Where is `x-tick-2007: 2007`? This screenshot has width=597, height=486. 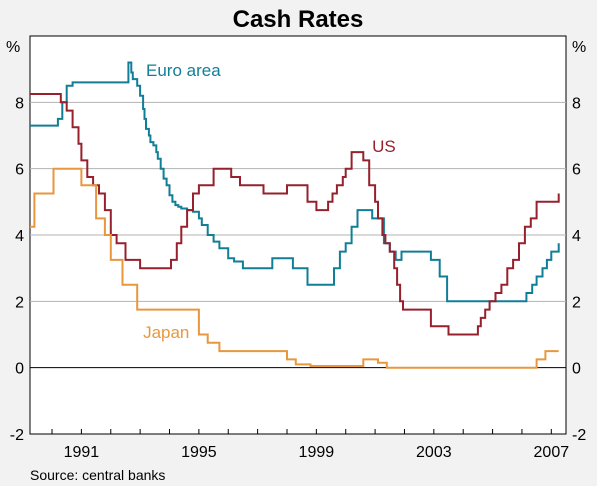
x-tick-2007: 2007 is located at coordinates (552, 452).